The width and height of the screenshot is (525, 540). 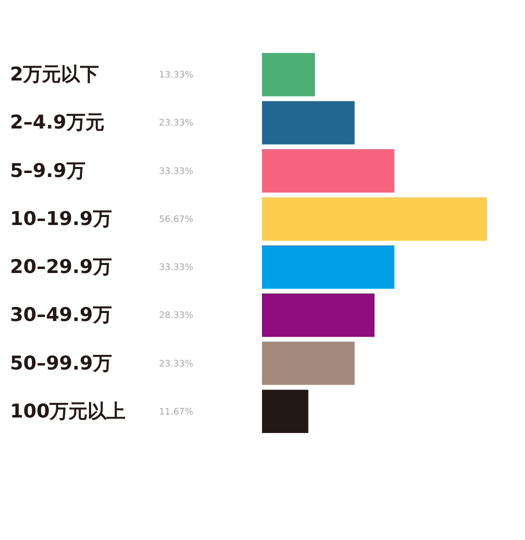 I want to click on y-tick-label: 20–29.9万, so click(x=61, y=267).